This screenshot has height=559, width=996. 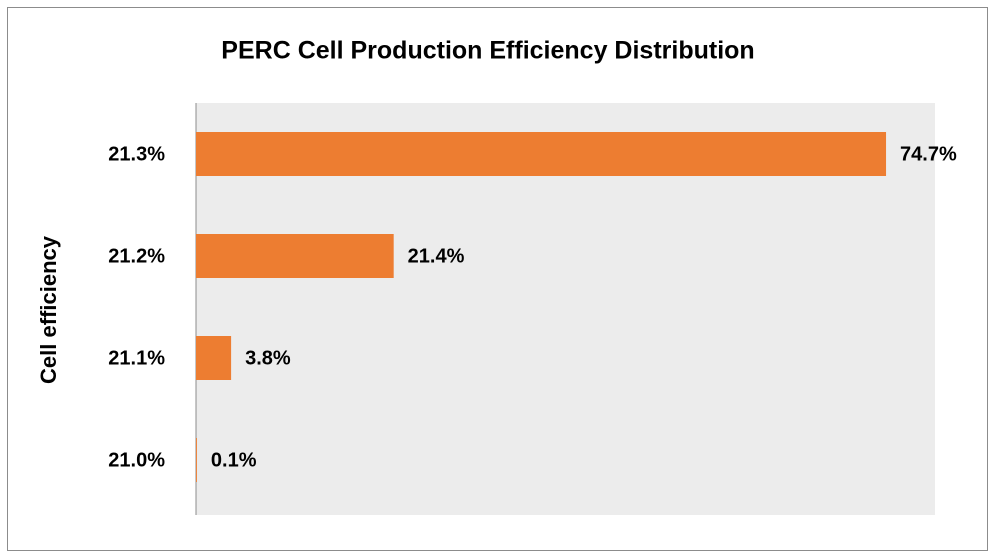 I want to click on y-tick-label: 21.2%, so click(x=136, y=256).